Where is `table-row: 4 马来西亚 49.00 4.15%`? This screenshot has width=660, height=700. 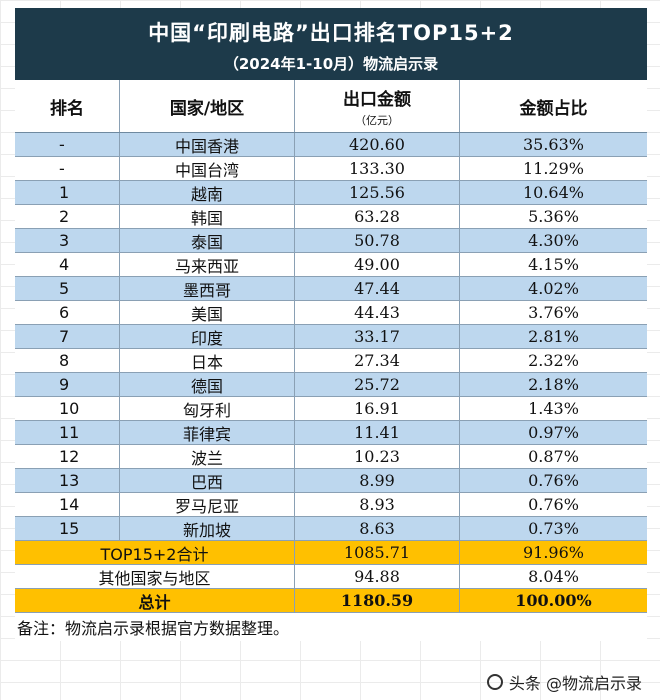
table-row: 4 马来西亚 49.00 4.15% is located at coordinates (331, 265).